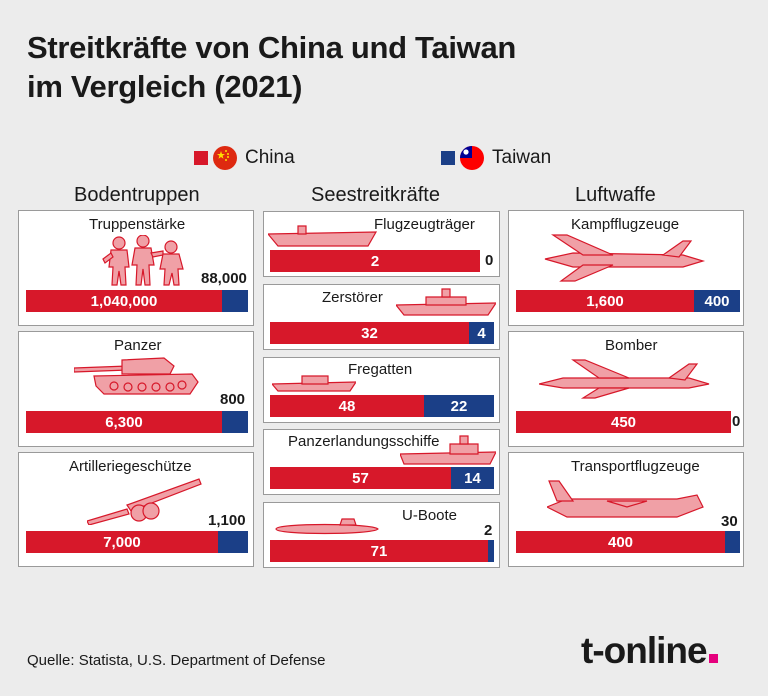  What do you see at coordinates (430, 515) in the screenshot?
I see `panel-subs-label: U-Boote` at bounding box center [430, 515].